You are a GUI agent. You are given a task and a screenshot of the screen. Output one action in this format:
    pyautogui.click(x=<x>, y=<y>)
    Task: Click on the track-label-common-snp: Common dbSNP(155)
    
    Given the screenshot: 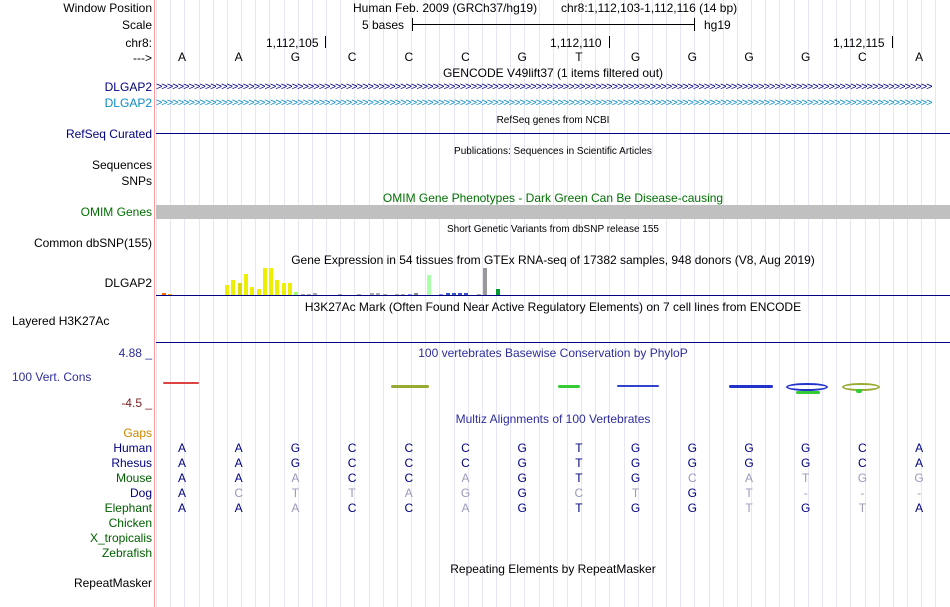 What is the action you would take?
    pyautogui.click(x=92, y=243)
    